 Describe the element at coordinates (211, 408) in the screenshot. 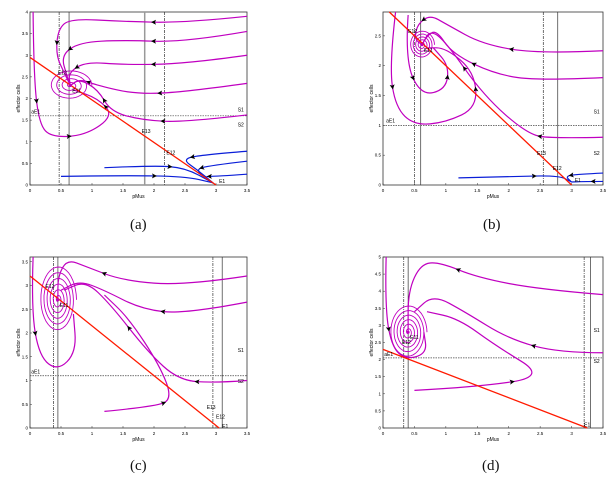

I see `point-label: E13` at that location.